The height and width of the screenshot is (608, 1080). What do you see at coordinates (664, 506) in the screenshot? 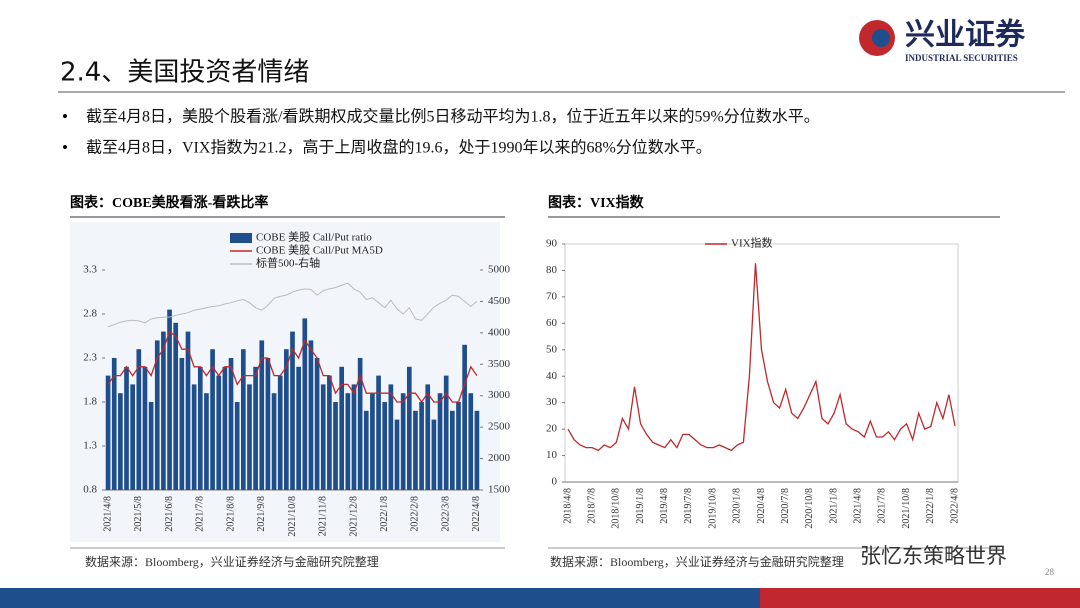
I see `x-tick-label: 2019/4/8` at bounding box center [664, 506].